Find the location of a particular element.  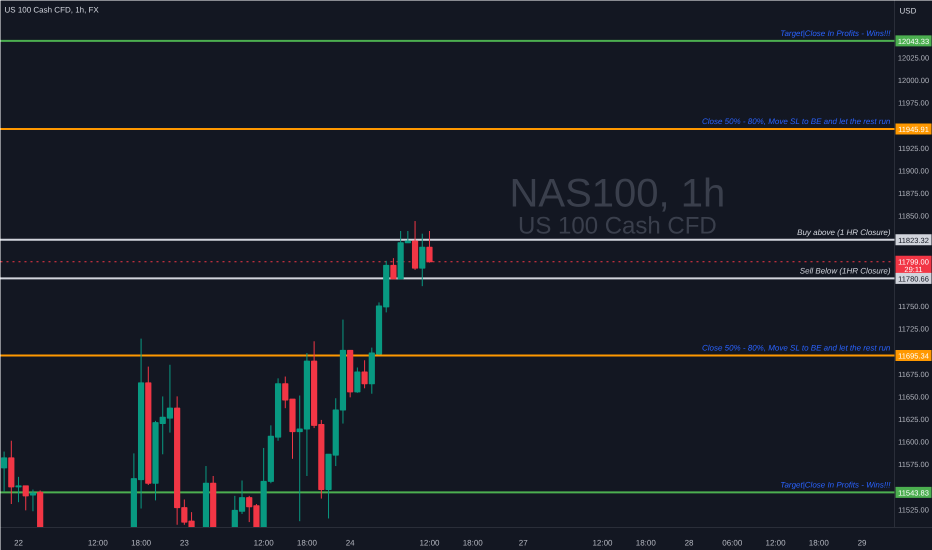

text: US 100 Cash CFD, 1h, FX is located at coordinates (52, 10).